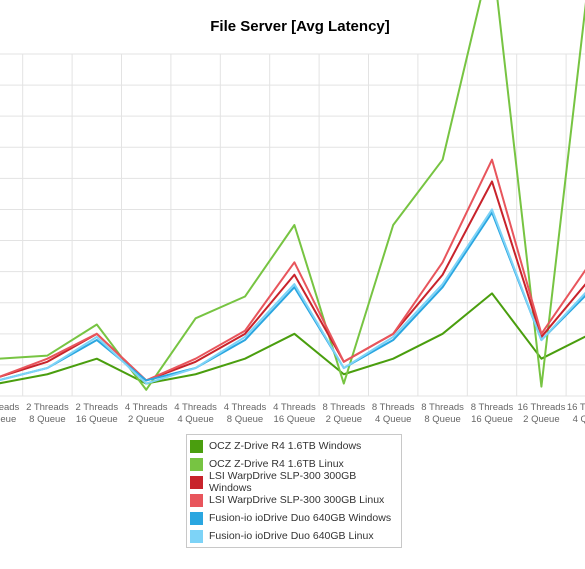 The width and height of the screenshot is (585, 569). Describe the element at coordinates (393, 413) in the screenshot. I see `x-tick-label: 8 Threads 4 Queue` at that location.